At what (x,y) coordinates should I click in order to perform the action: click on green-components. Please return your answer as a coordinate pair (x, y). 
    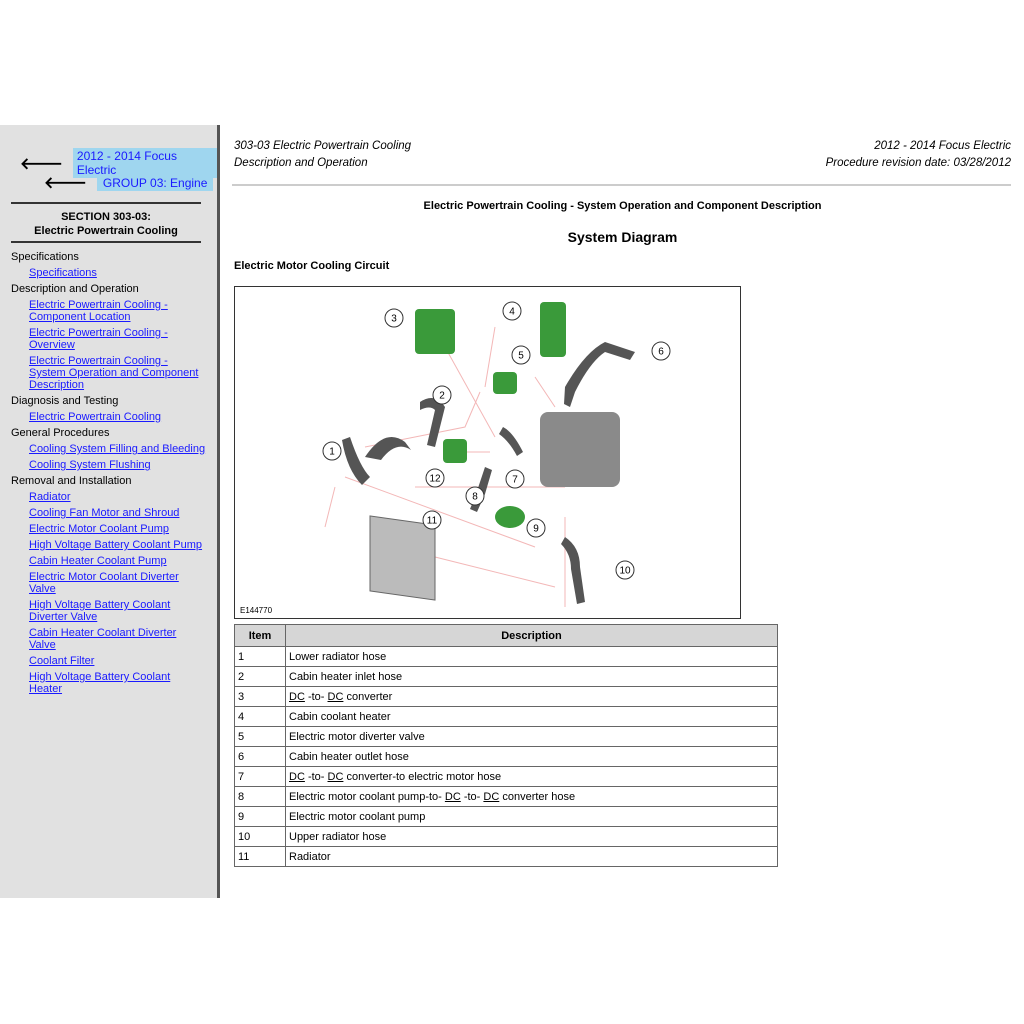
    Looking at the image, I should click on (490, 415).